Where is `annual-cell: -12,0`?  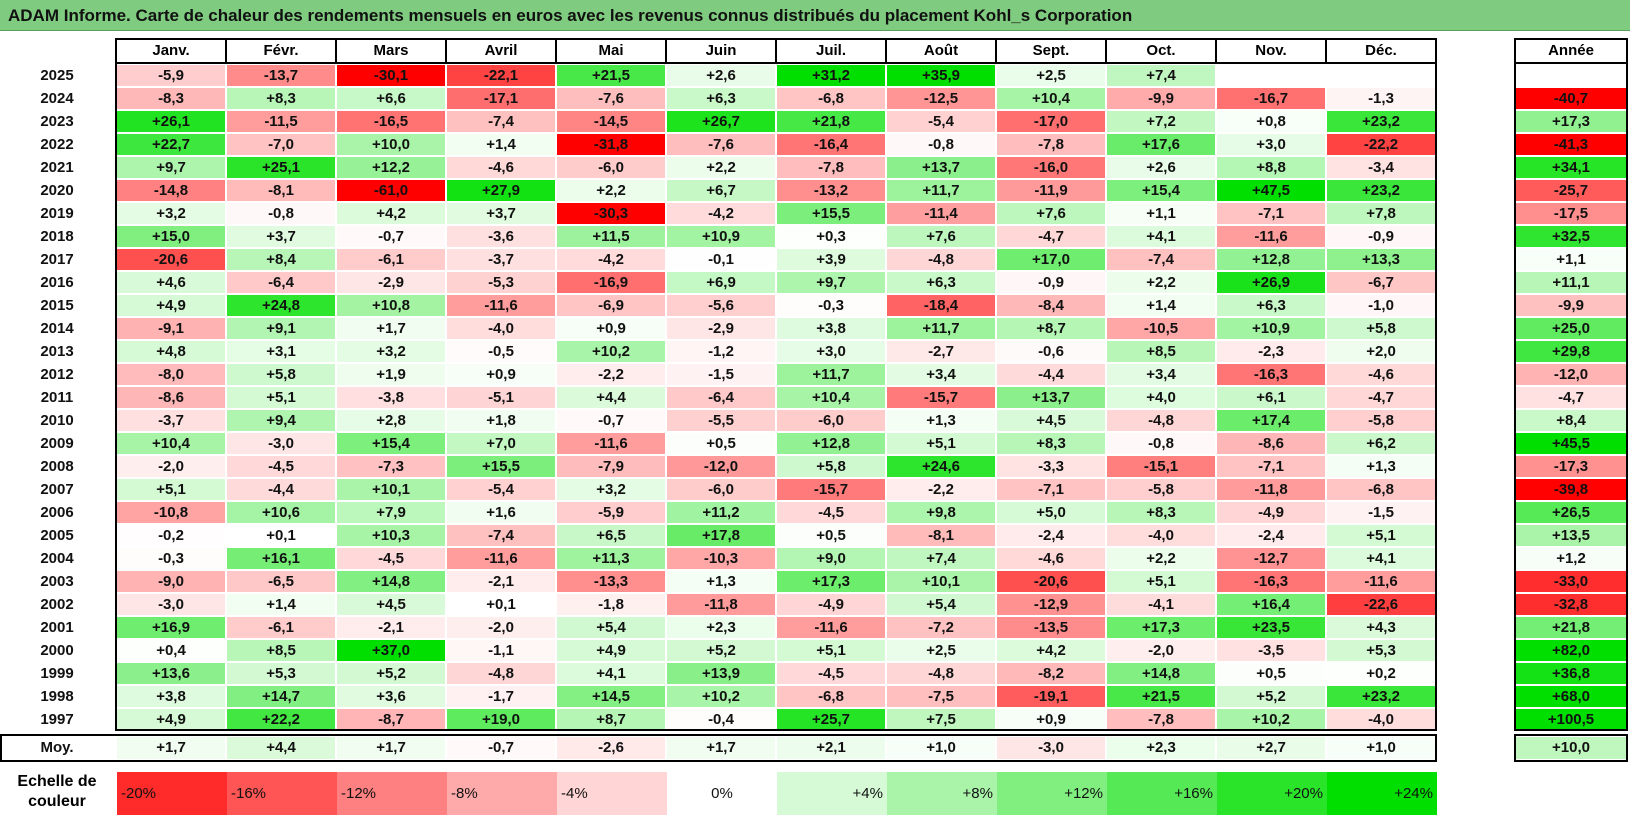
annual-cell: -12,0 is located at coordinates (1571, 374).